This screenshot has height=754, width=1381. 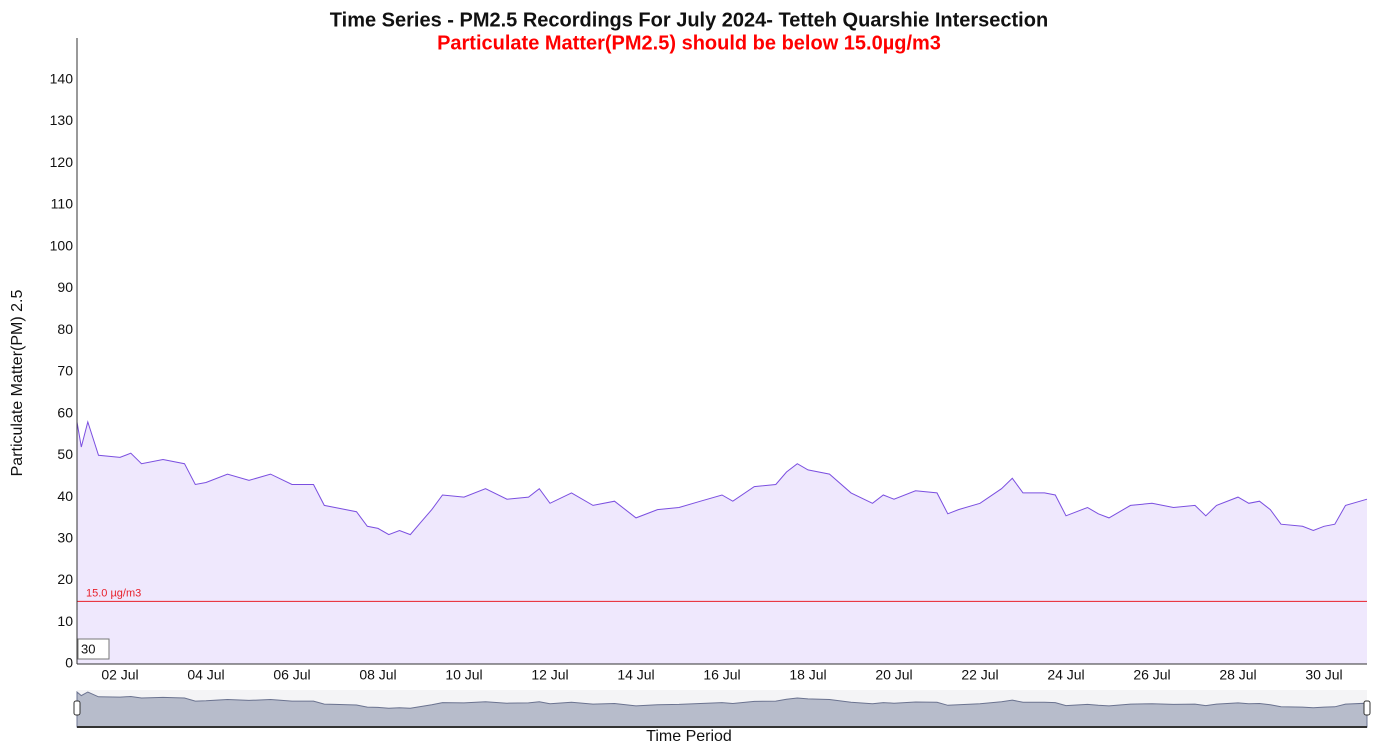 What do you see at coordinates (1065, 675) in the screenshot?
I see `x-tick-label: 24 Jul` at bounding box center [1065, 675].